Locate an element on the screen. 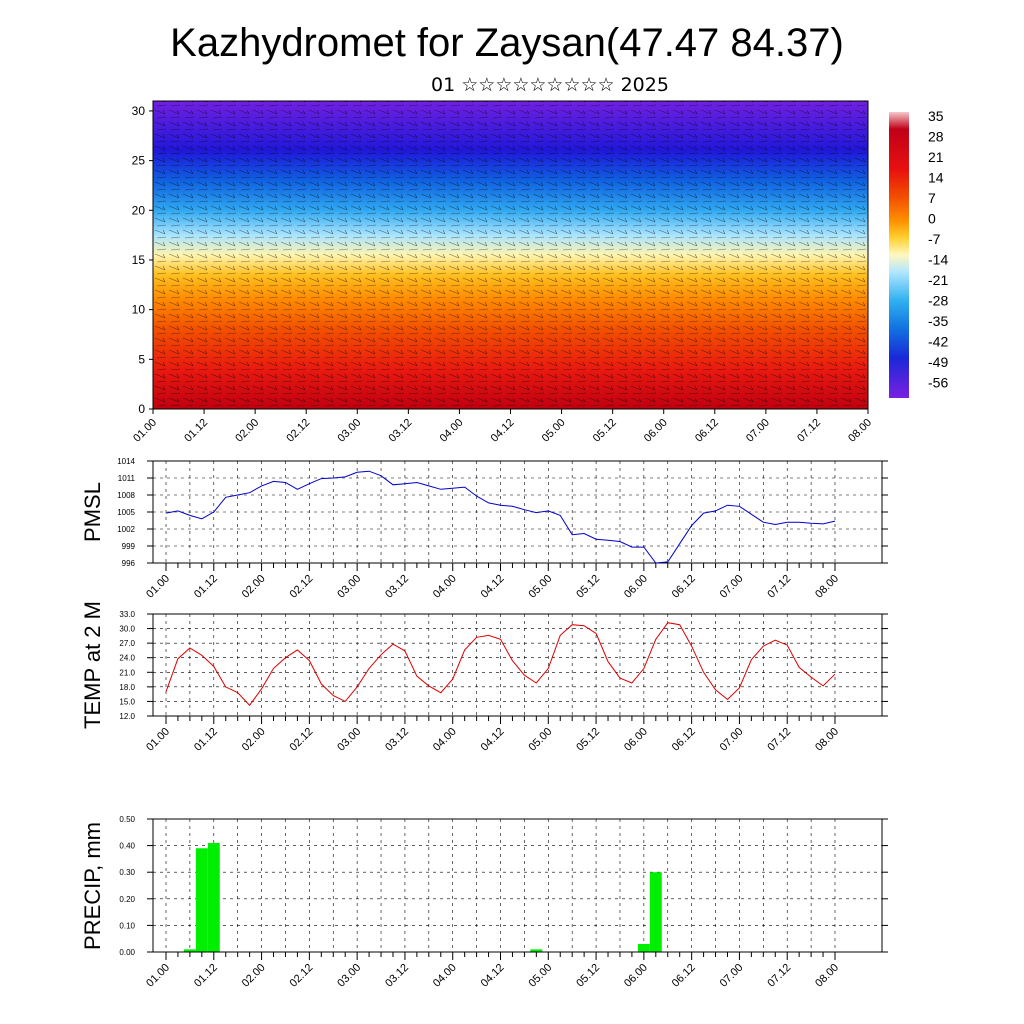 This screenshot has height=1024, width=1024. precip-grid is located at coordinates (517, 885).